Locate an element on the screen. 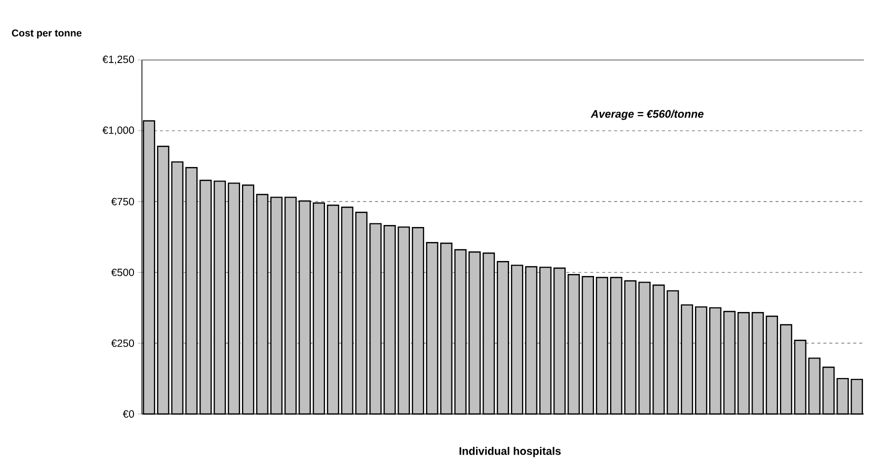 This screenshot has height=464, width=872. y-tick-label: €750 is located at coordinates (122, 202).